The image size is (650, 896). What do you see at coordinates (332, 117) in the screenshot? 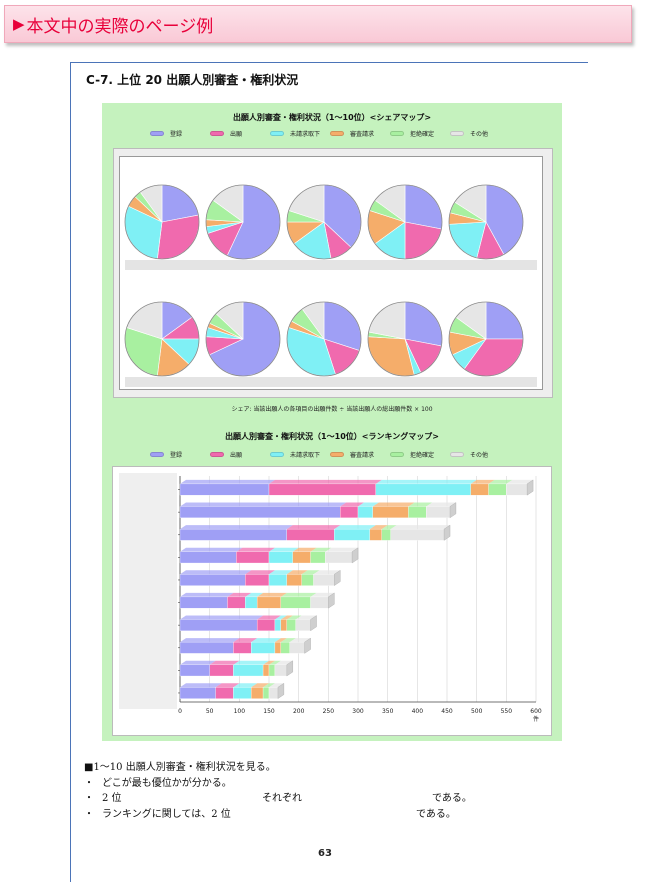
I see `pie-chart-title: 出願人別審査・権利状況（1〜10位）<シェアマップ>` at bounding box center [332, 117].